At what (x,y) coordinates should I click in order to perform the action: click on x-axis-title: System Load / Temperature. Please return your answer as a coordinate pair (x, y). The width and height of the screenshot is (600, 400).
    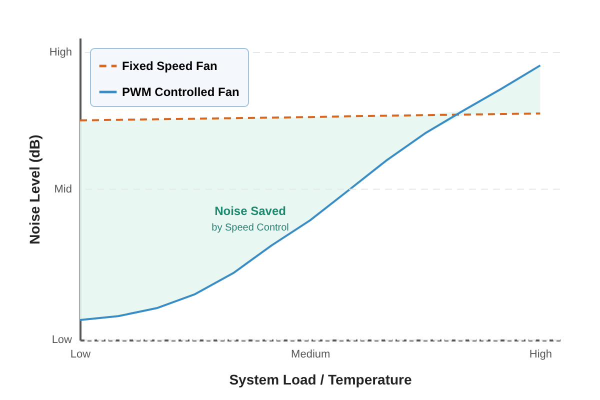
    Looking at the image, I should click on (320, 380).